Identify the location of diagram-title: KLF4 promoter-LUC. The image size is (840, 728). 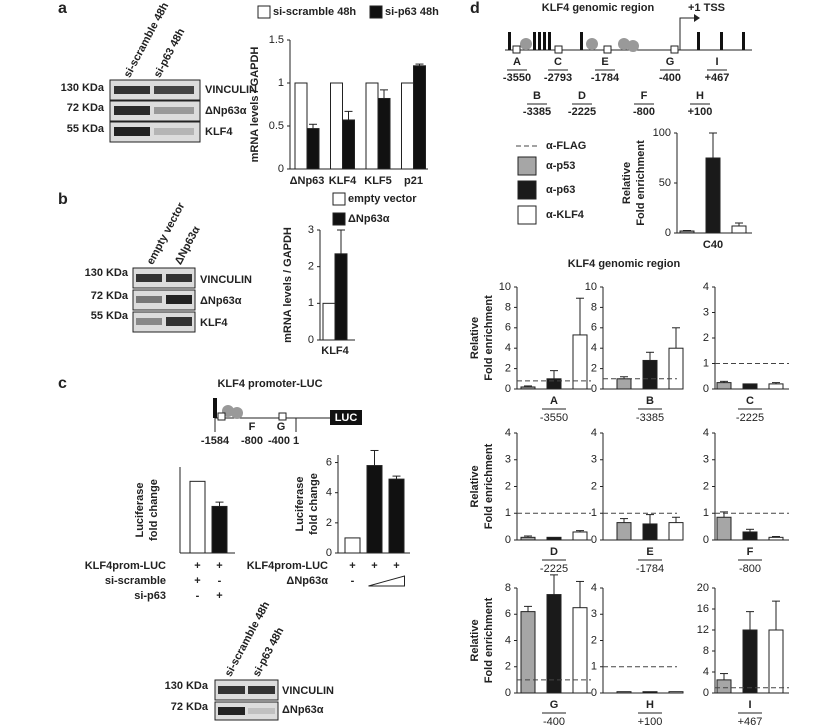
(269, 384).